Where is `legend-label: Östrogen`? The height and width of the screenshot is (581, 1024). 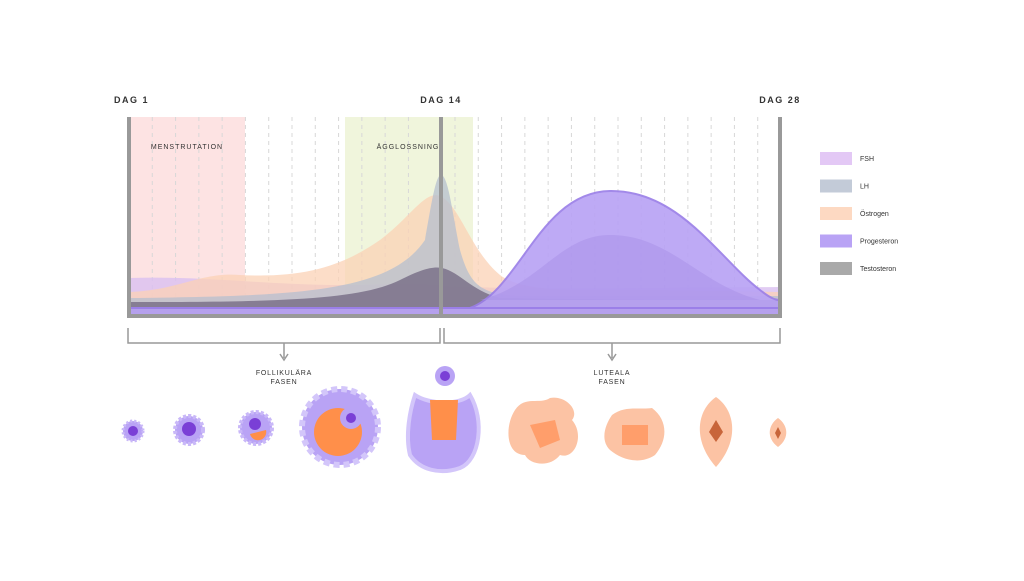 legend-label: Östrogen is located at coordinates (874, 214).